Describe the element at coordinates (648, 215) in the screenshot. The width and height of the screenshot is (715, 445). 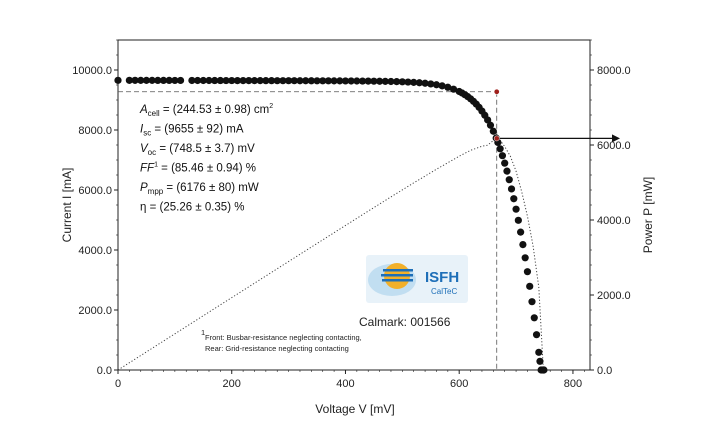
I see `y-right-axis-title: Power P [mW]` at that location.